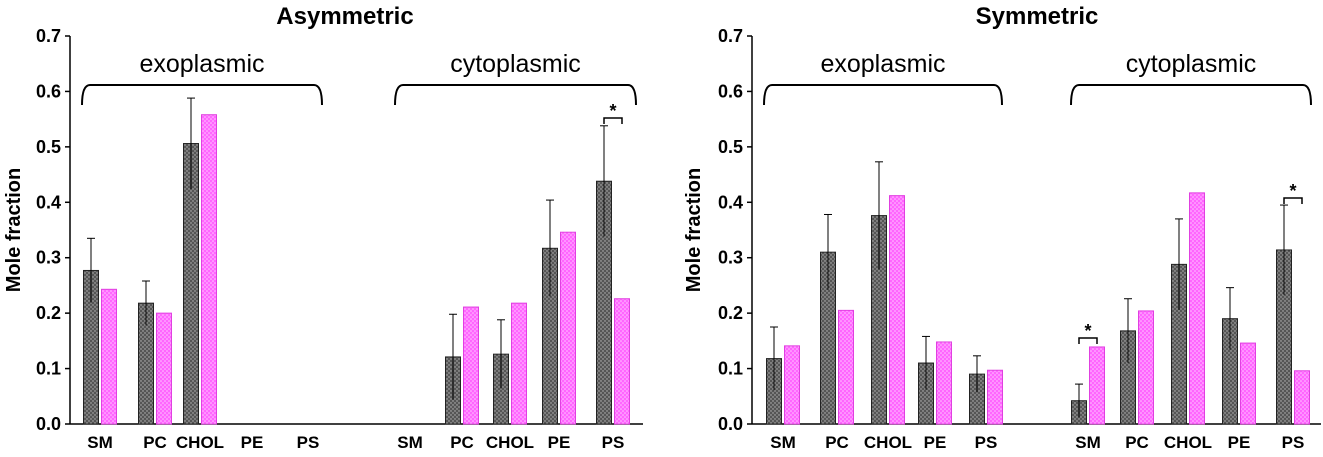 The height and width of the screenshot is (457, 1323). What do you see at coordinates (1037, 16) in the screenshot?
I see `chart-title: Symmetric` at bounding box center [1037, 16].